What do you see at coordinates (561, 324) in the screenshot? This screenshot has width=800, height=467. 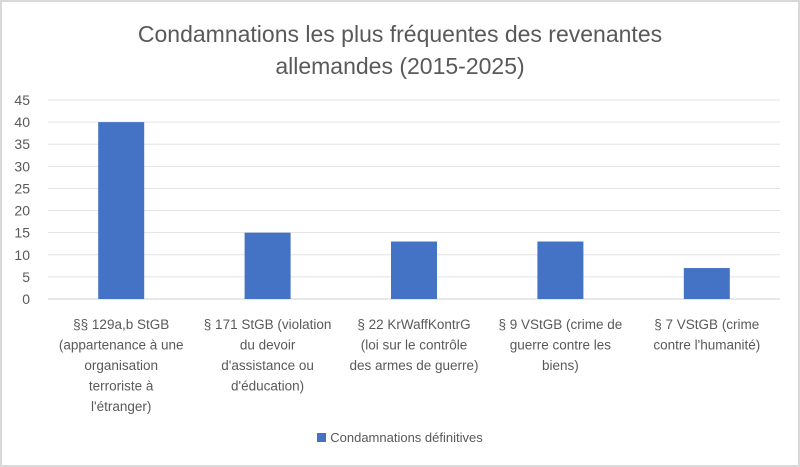 I see `x-tick-label-line: § 9 VStGB (crime de` at bounding box center [561, 324].